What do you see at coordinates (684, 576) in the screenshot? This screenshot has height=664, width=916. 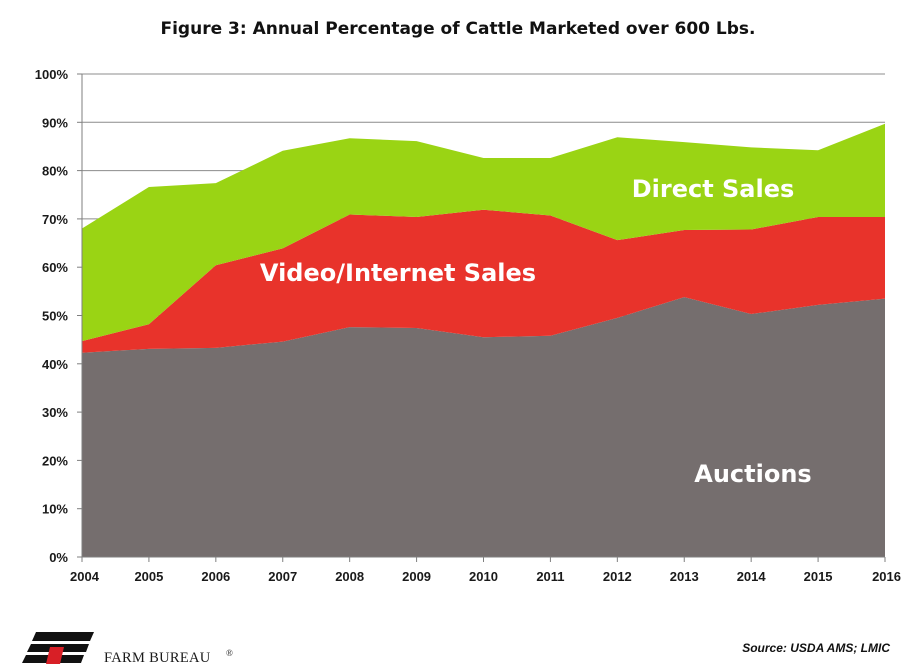 I see `x-tick-label: 2013` at bounding box center [684, 576].